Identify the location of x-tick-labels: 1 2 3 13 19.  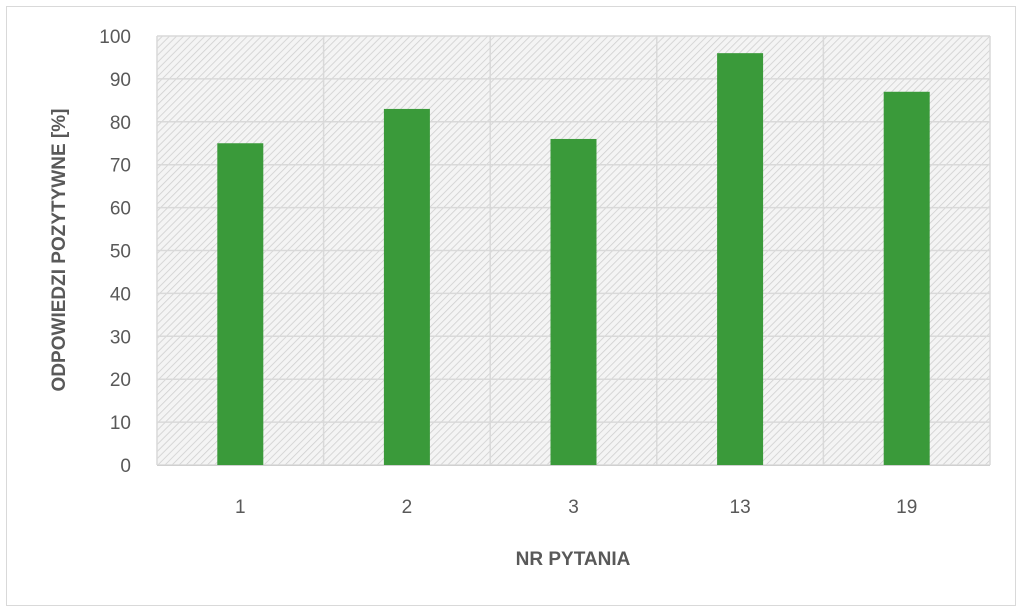
(576, 507).